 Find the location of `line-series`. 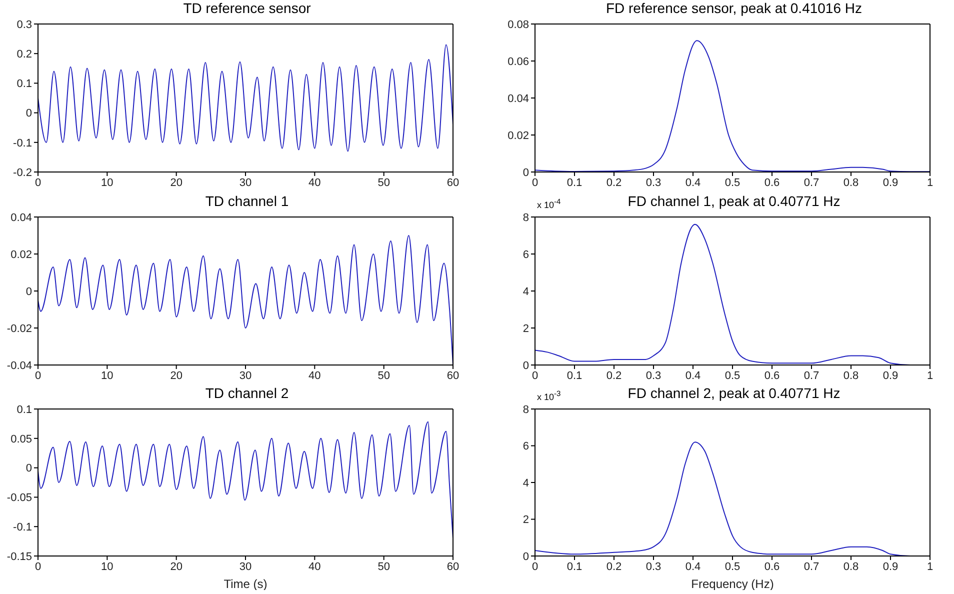

line-series is located at coordinates (245, 98).